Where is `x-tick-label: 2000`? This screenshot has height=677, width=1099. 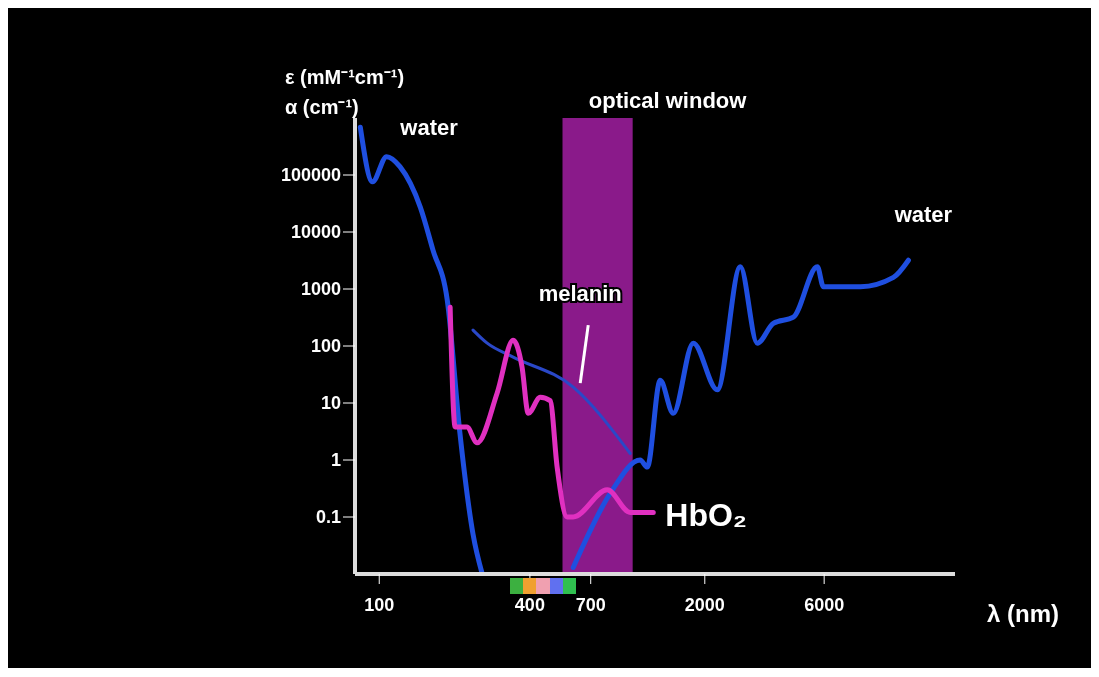 x-tick-label: 2000 is located at coordinates (704, 604).